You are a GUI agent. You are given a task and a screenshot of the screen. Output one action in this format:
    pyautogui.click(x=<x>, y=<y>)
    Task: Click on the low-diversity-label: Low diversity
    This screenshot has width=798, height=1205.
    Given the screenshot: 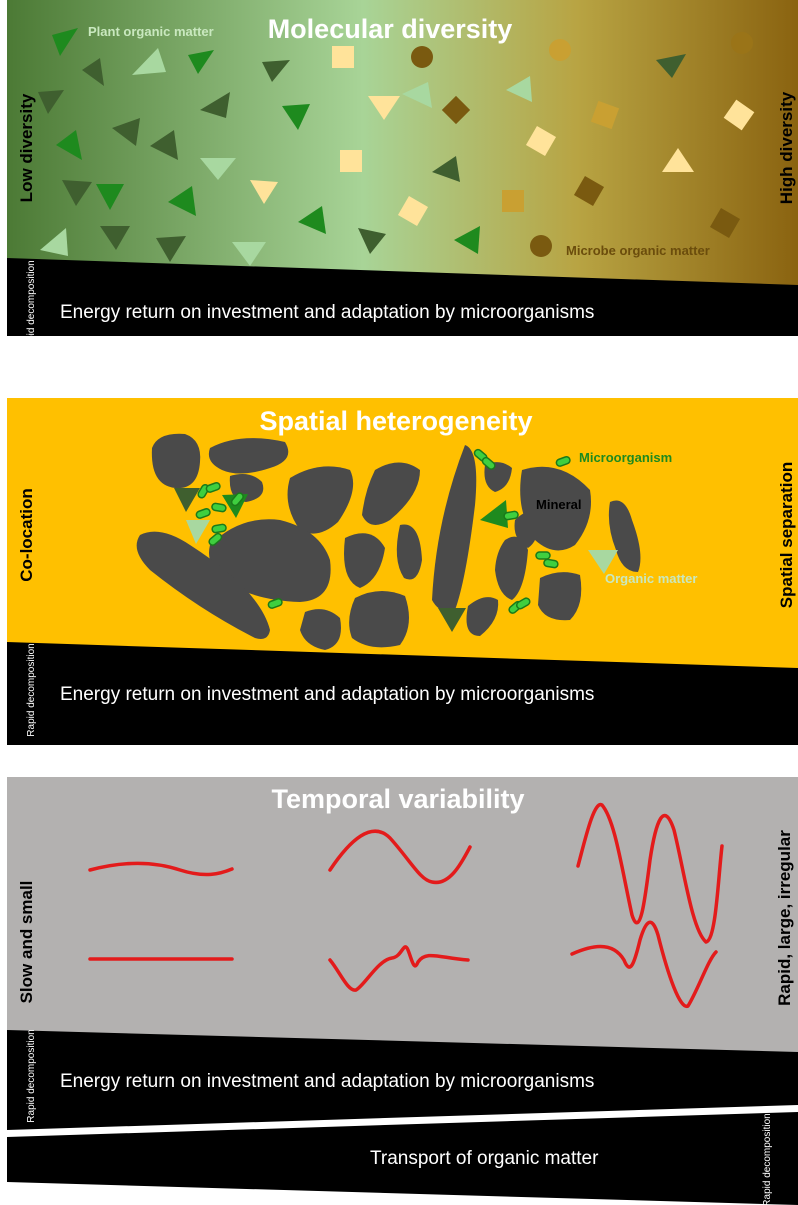 What is the action you would take?
    pyautogui.click(x=26, y=147)
    